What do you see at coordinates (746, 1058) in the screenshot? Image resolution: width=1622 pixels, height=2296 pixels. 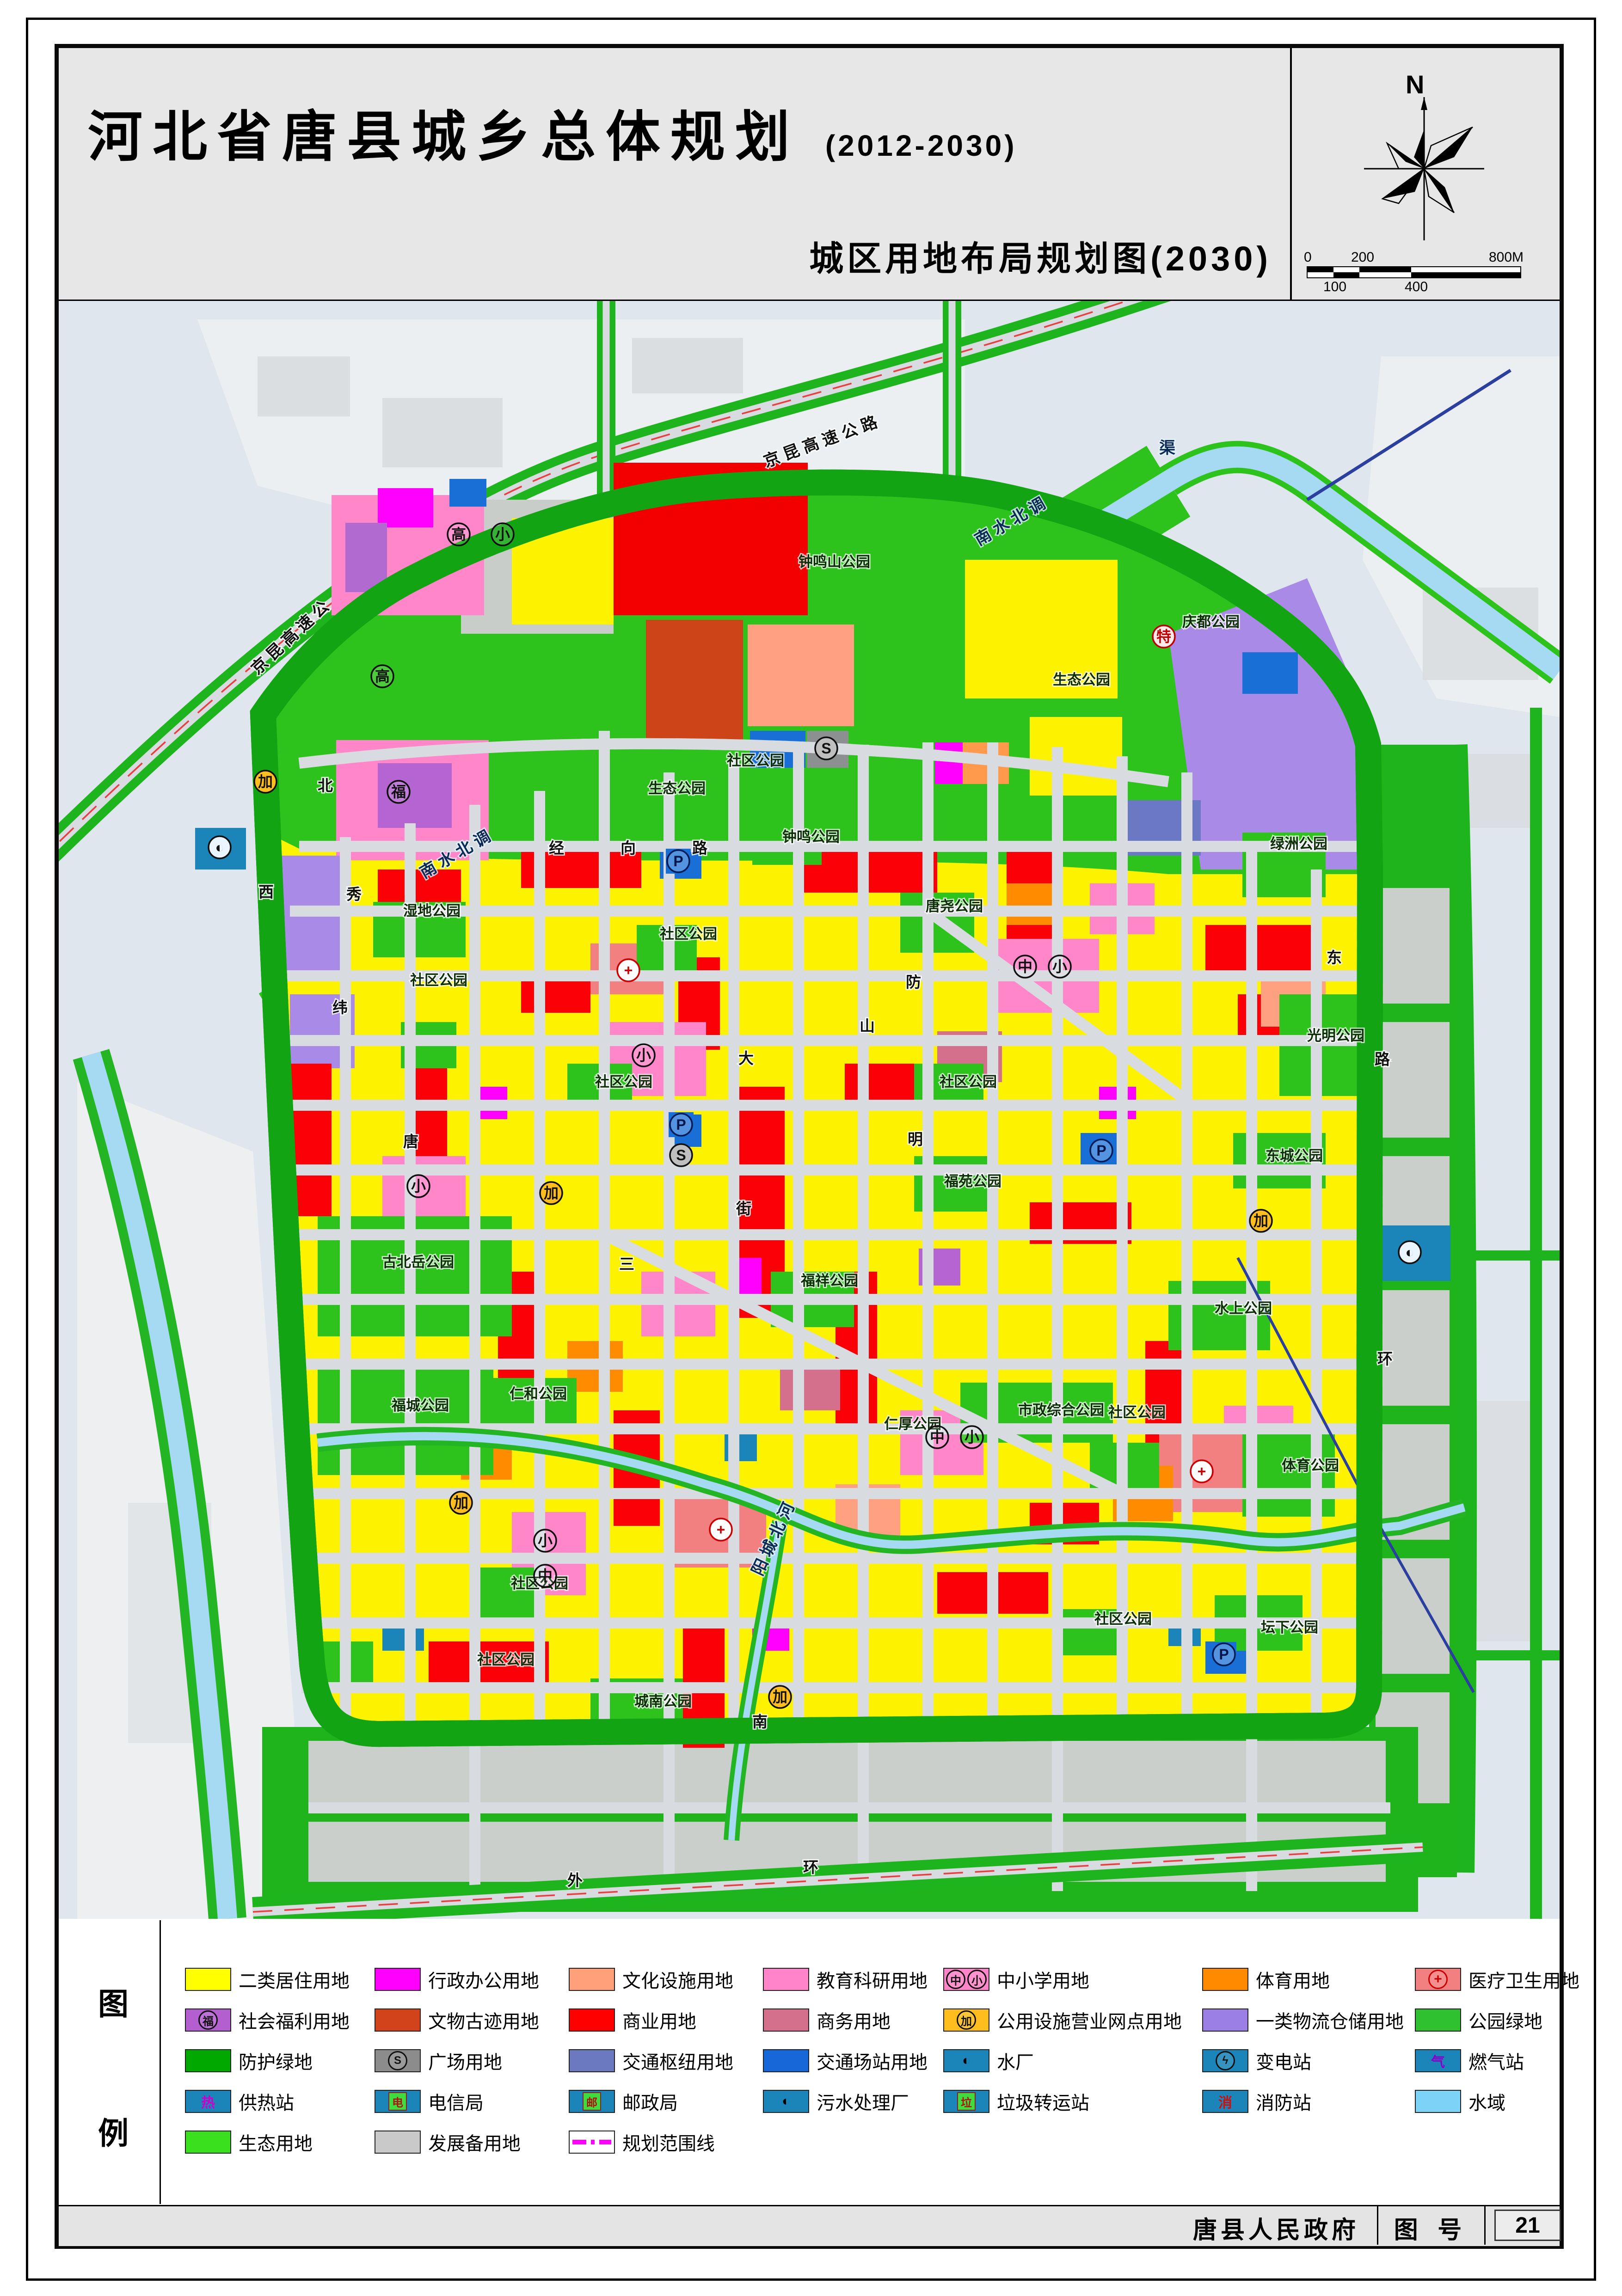 I see `map-label-road: 大` at bounding box center [746, 1058].